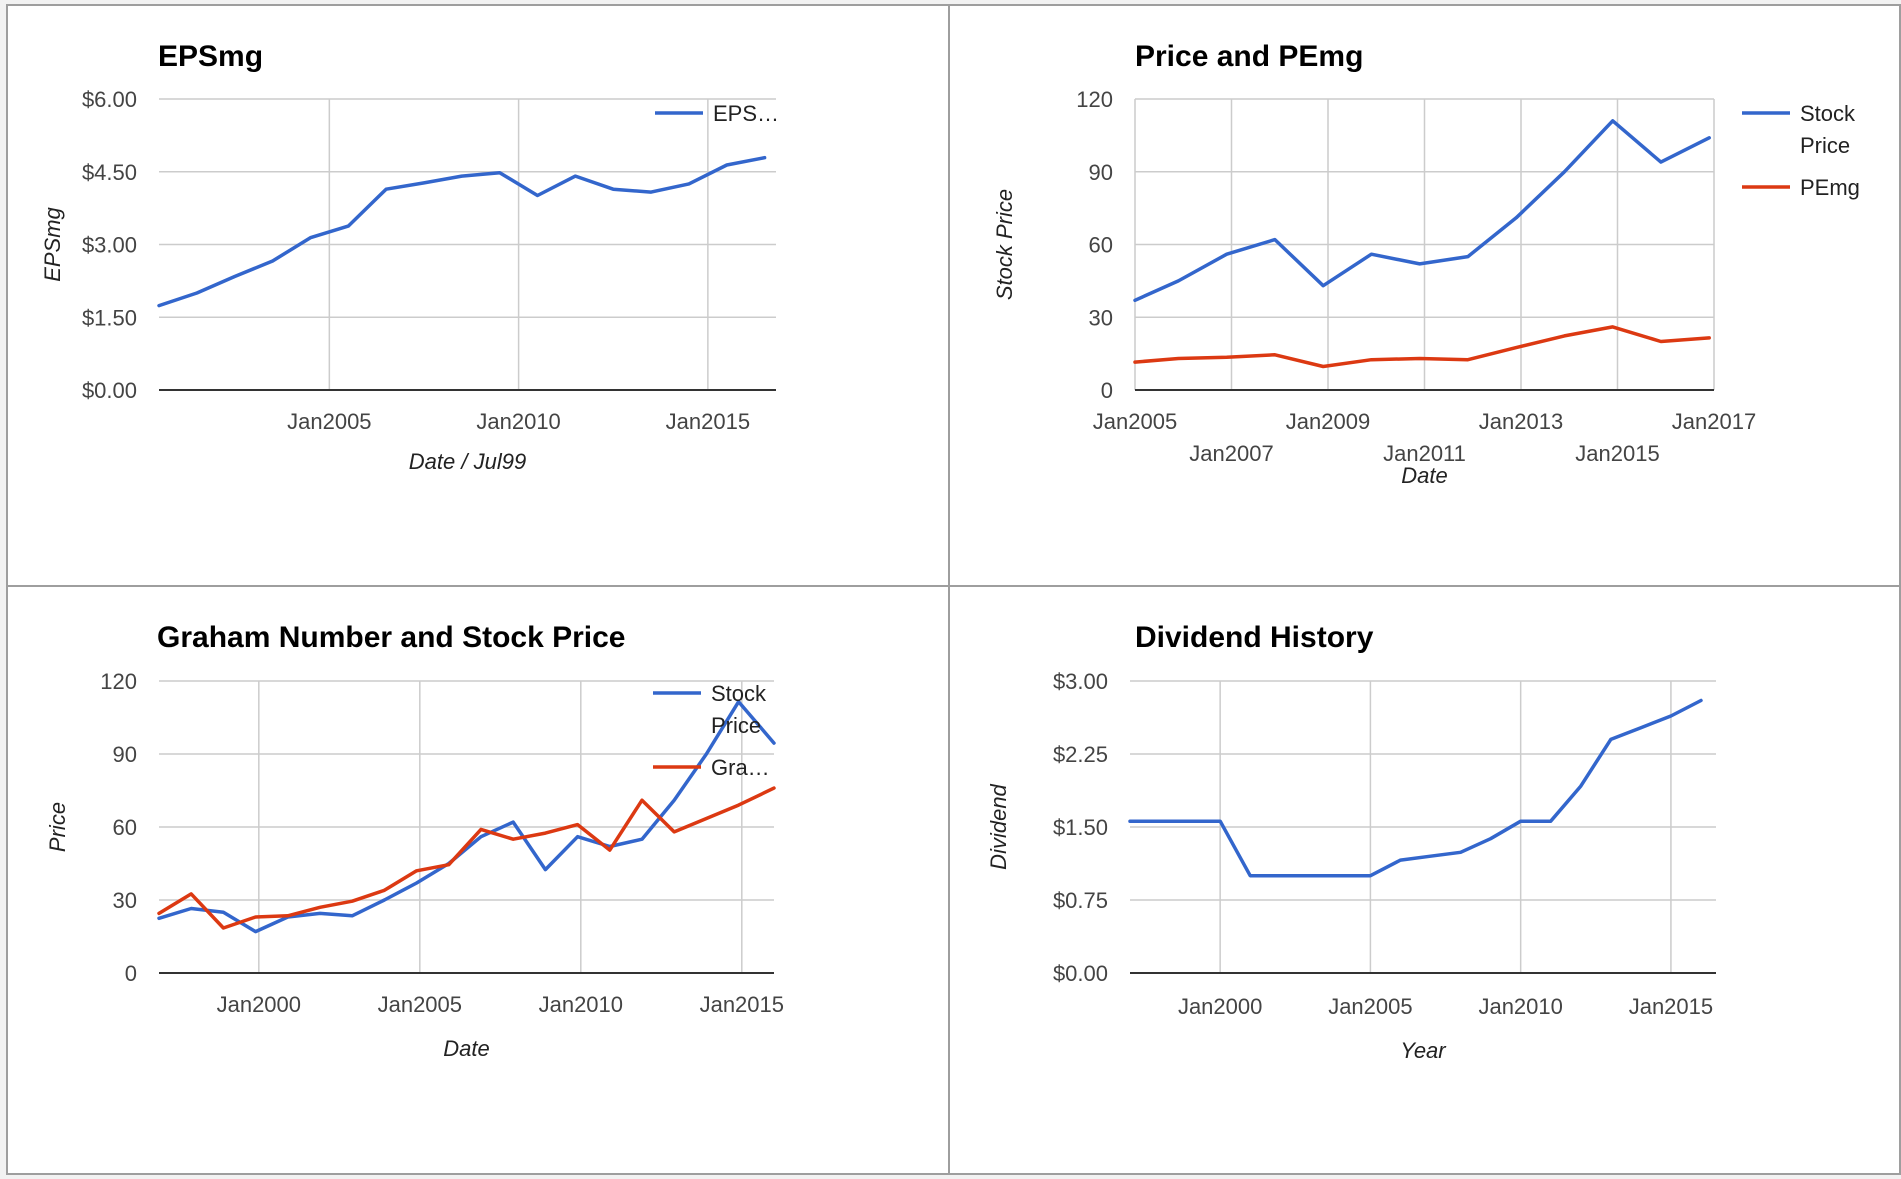 The width and height of the screenshot is (1901, 1179). What do you see at coordinates (466, 858) in the screenshot?
I see `series-line-gra` at bounding box center [466, 858].